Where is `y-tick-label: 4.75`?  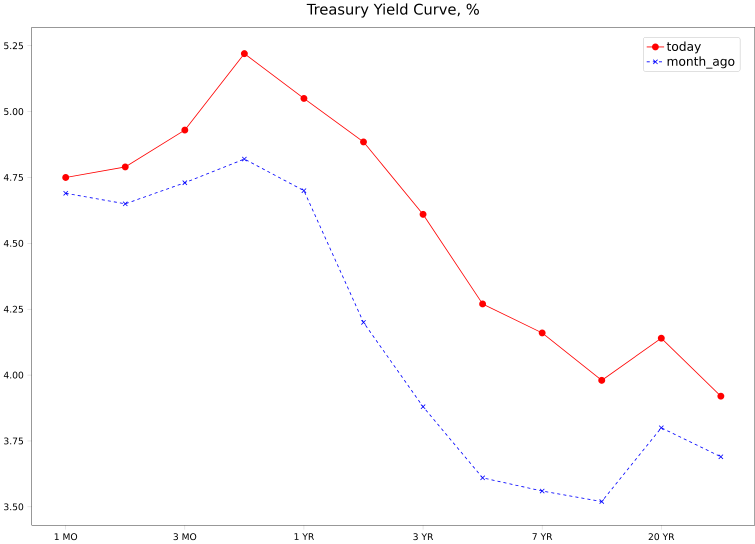 y-tick-label: 4.75 is located at coordinates (14, 178).